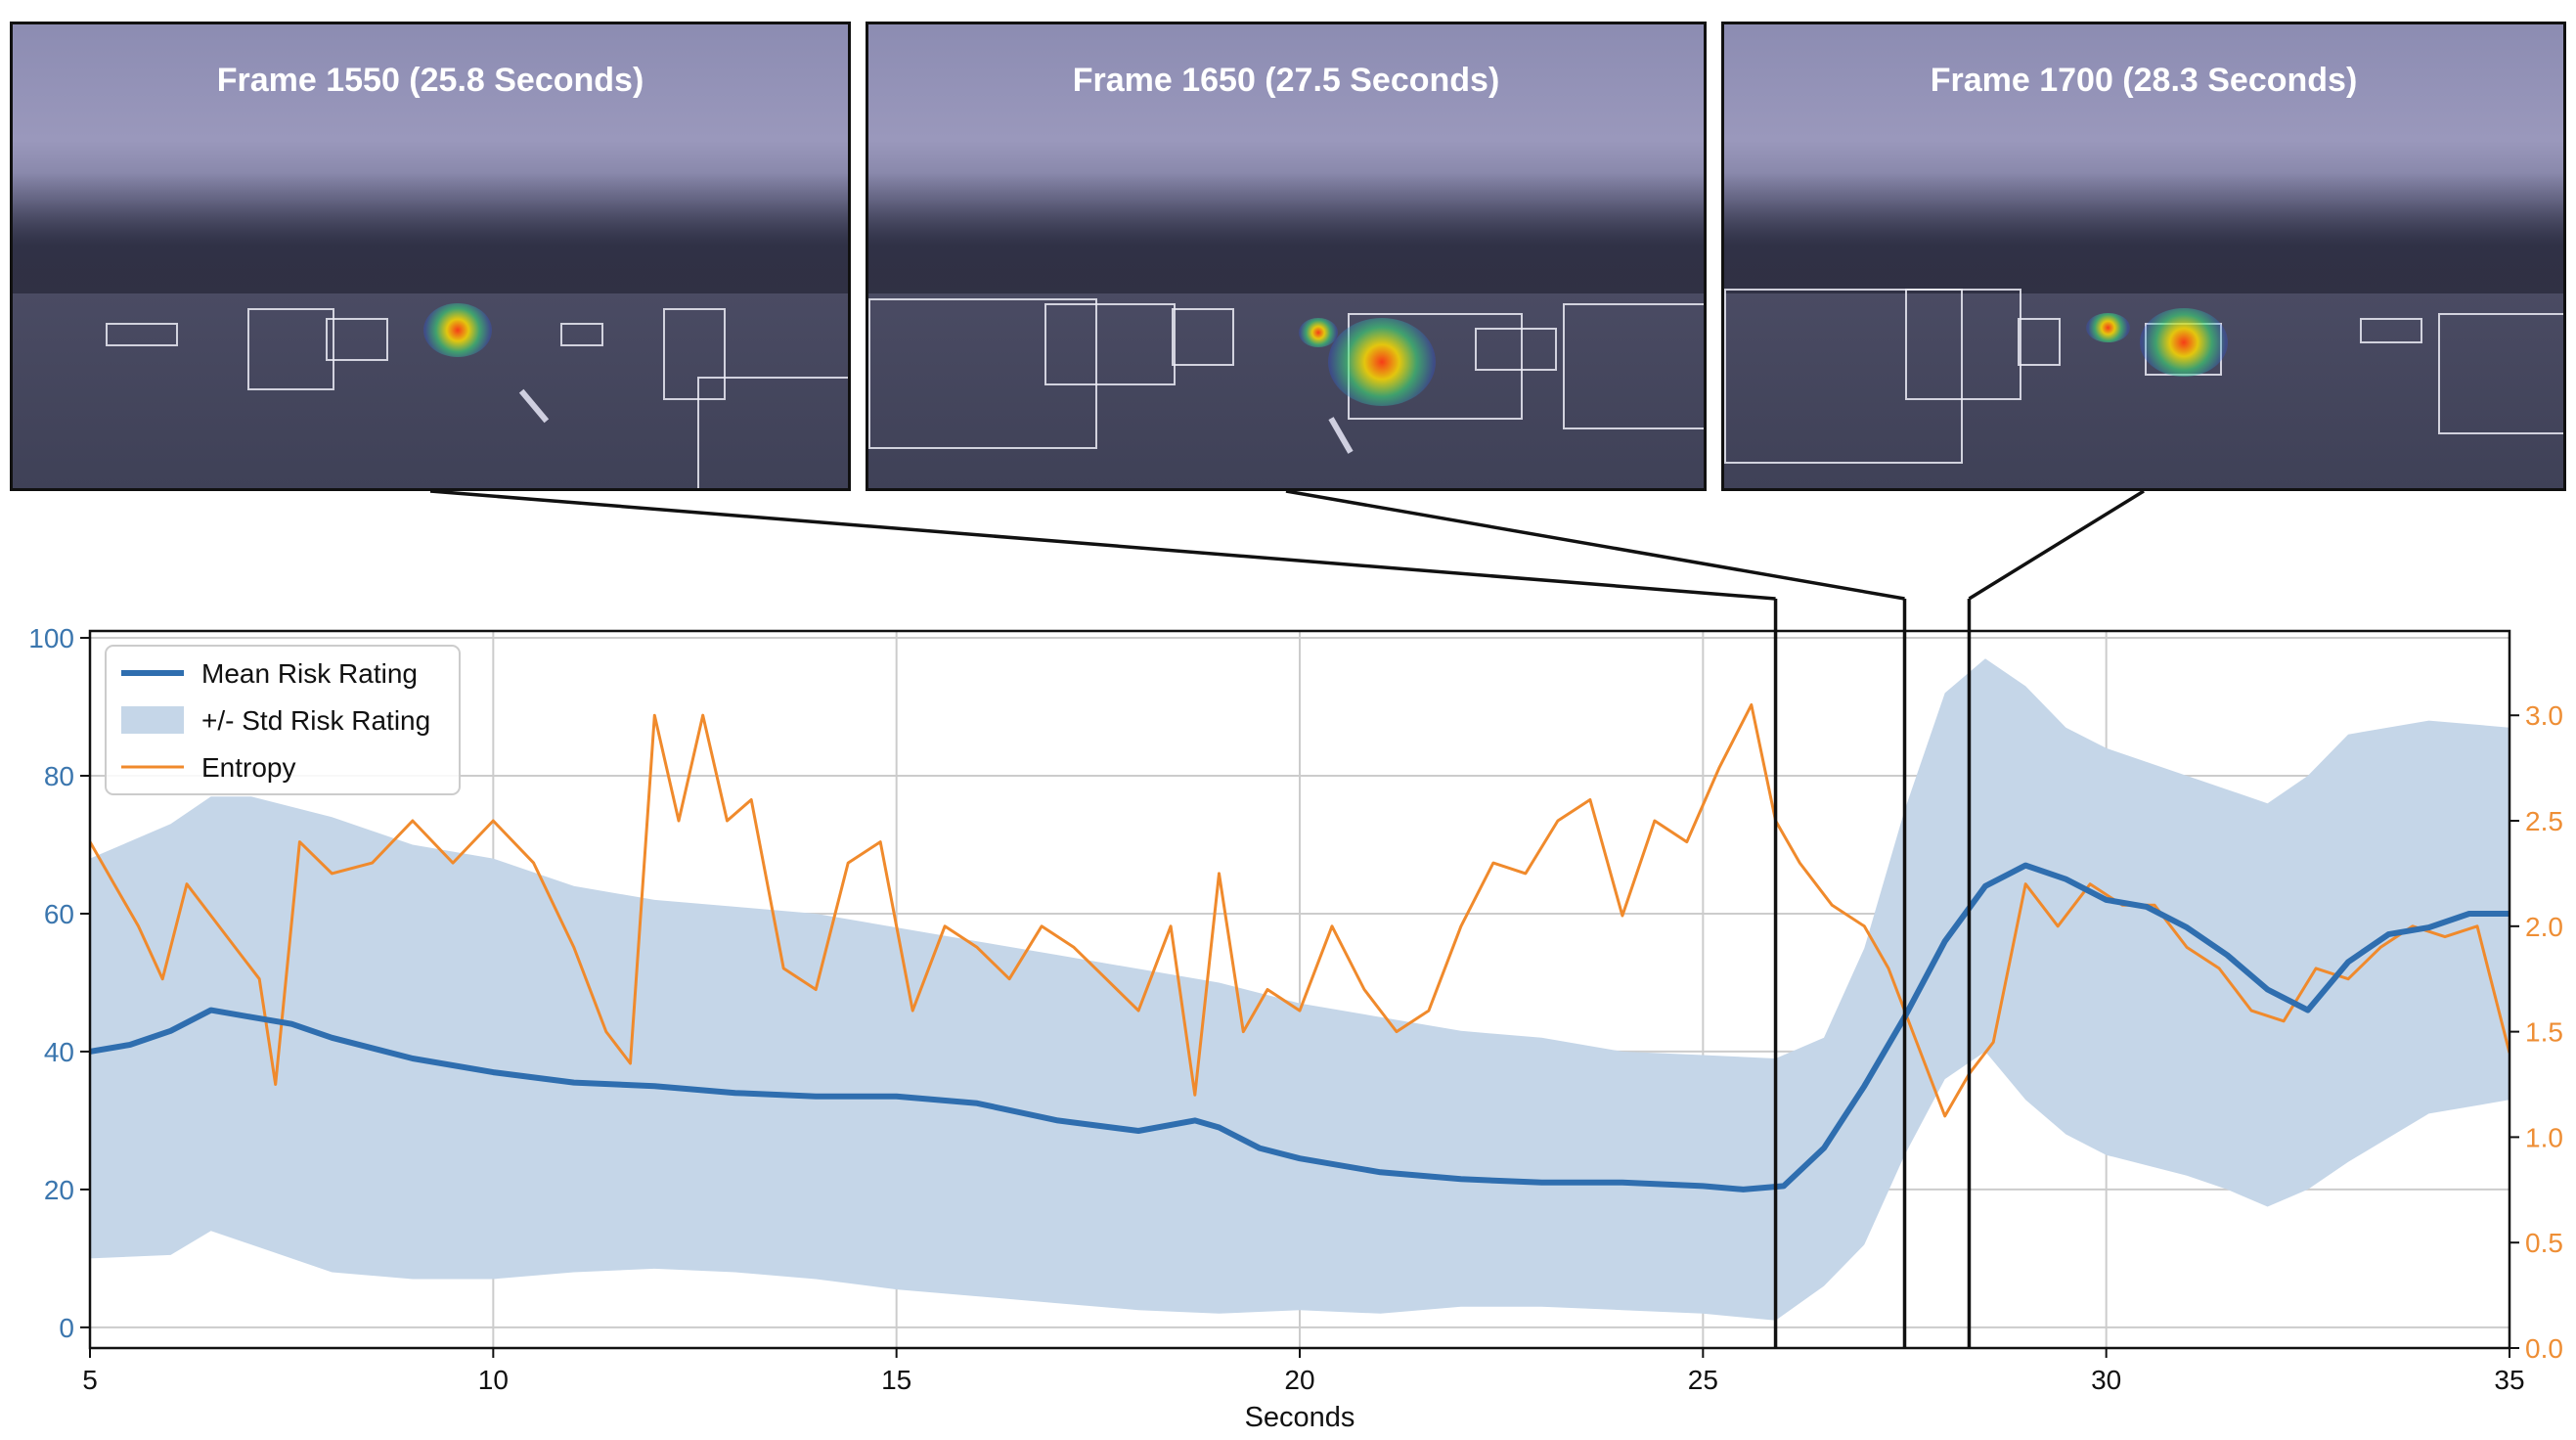 The image size is (2576, 1440). What do you see at coordinates (90, 1380) in the screenshot?
I see `x-tick-label: 5` at bounding box center [90, 1380].